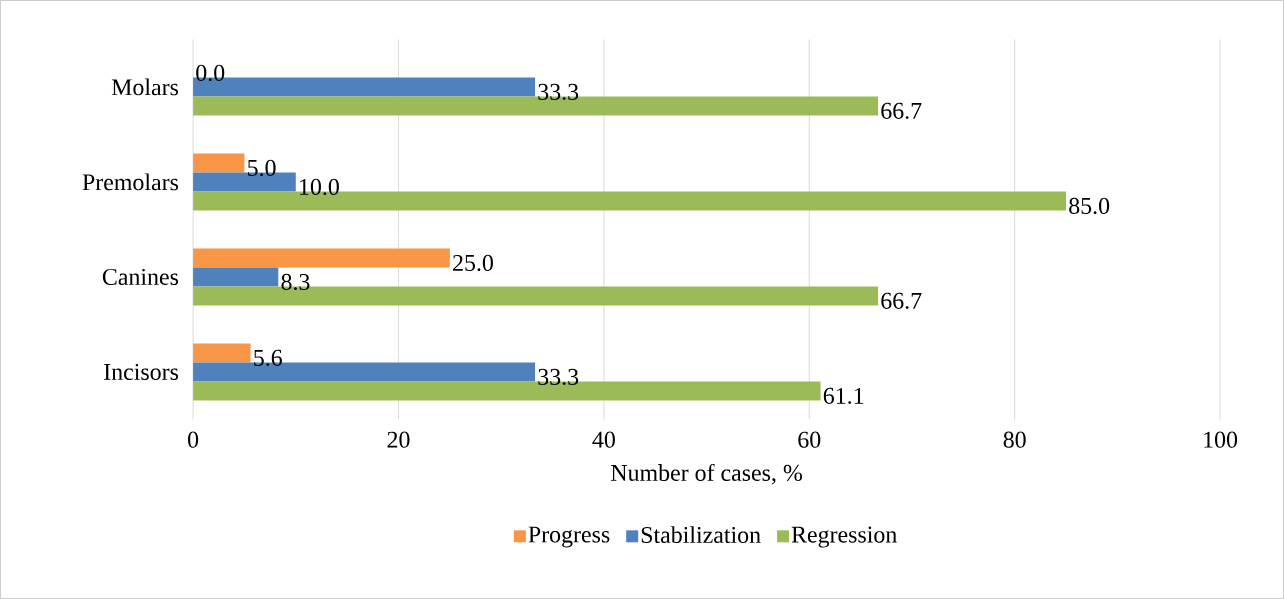 This screenshot has width=1284, height=599. I want to click on x-tick-label: 20, so click(398, 439).